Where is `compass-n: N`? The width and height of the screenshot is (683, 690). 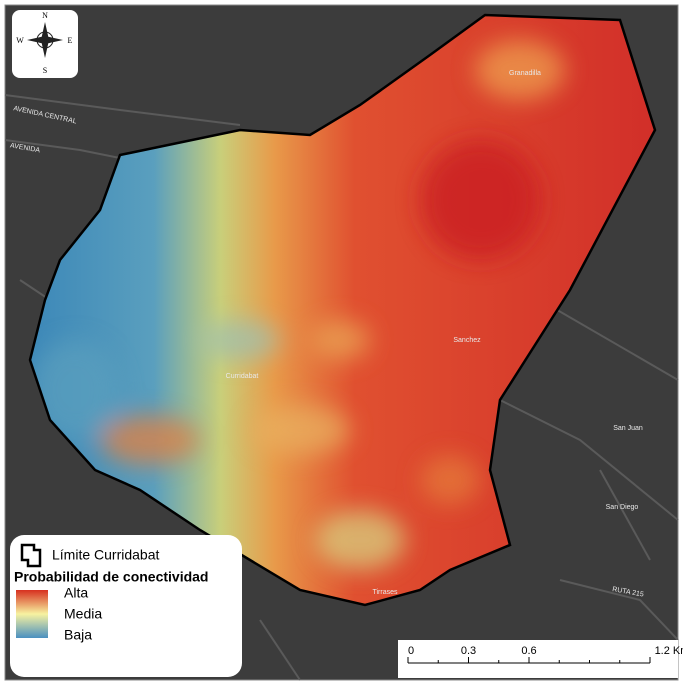
compass-n: N is located at coordinates (45, 15).